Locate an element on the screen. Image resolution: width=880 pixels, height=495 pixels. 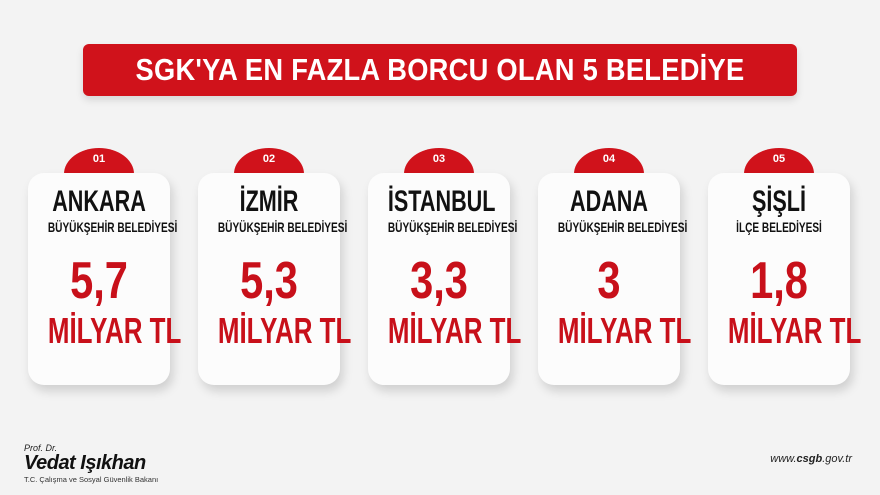
card-body: ANKARA BÜYÜKŞEHİR BELEDİYESİ 5,7 MİLYAR TL is located at coordinates (105, 279).